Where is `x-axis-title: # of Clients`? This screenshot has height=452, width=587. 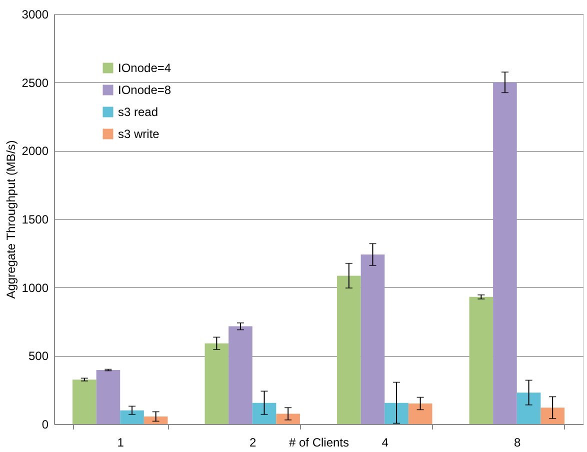 x-axis-title: # of Clients is located at coordinates (319, 443).